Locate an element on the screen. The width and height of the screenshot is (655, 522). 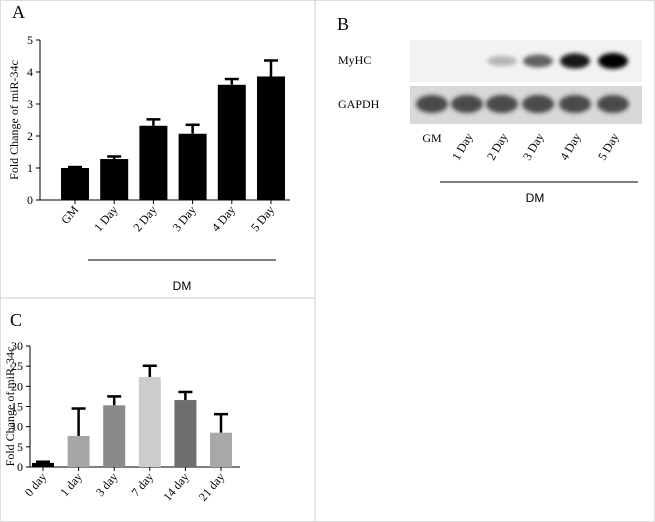
y-tick-label: 25 is located at coordinates (17, 366).